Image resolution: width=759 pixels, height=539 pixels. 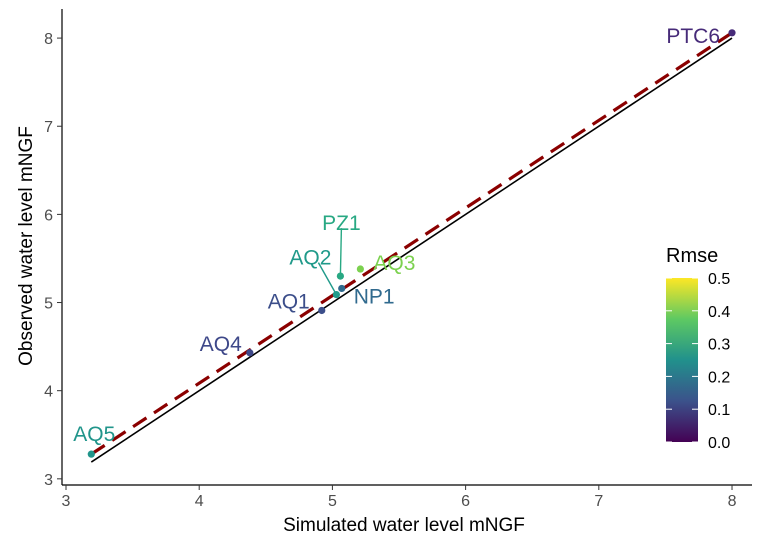 I want to click on y-tick-label: 5, so click(x=48, y=304).